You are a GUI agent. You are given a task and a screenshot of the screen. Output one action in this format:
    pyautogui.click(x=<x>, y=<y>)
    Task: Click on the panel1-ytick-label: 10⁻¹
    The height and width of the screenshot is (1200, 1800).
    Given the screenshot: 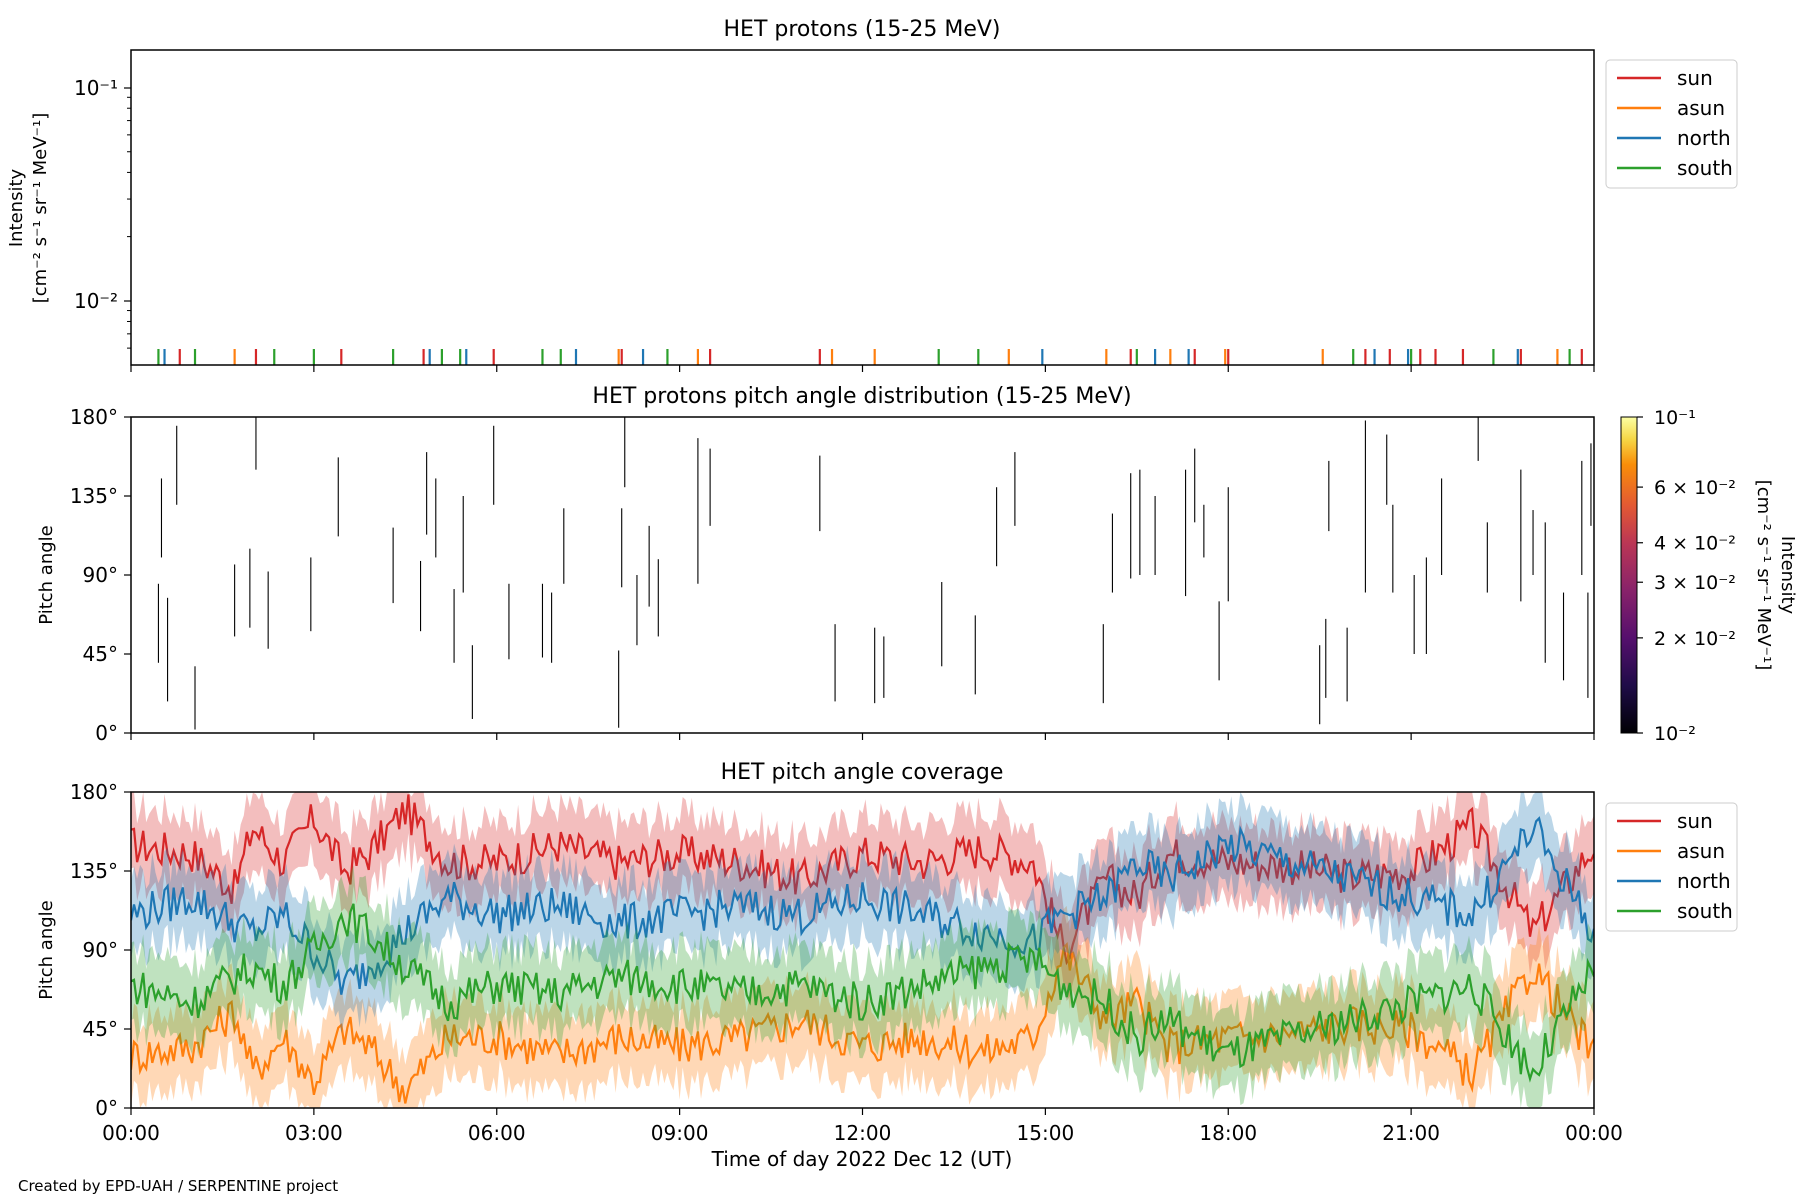 What is the action you would take?
    pyautogui.click(x=96, y=88)
    